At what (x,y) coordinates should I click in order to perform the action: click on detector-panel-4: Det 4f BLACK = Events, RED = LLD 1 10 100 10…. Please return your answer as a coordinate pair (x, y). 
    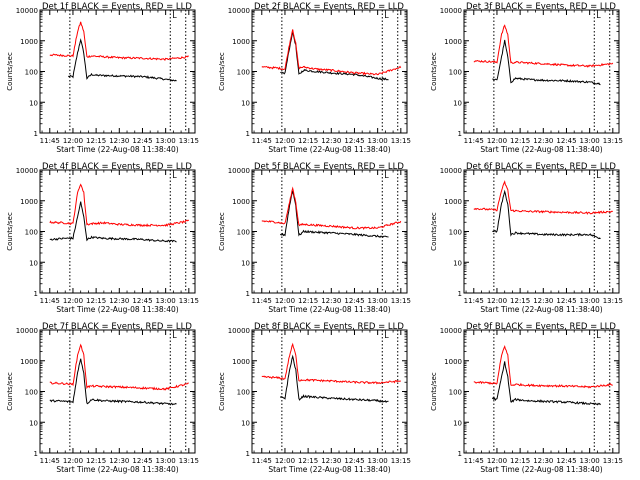
    Looking at the image, I should click on (102, 238).